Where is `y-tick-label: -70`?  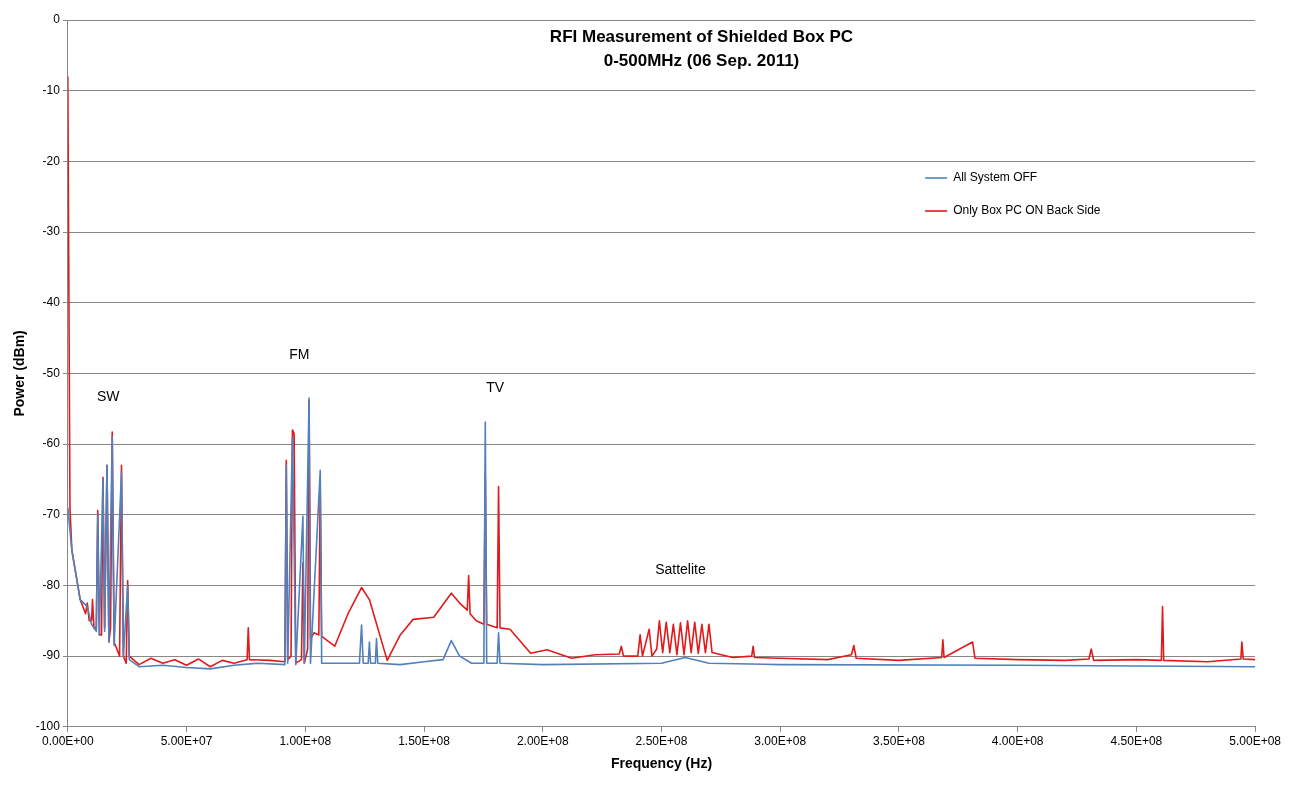 y-tick-label: -70 is located at coordinates (51, 514).